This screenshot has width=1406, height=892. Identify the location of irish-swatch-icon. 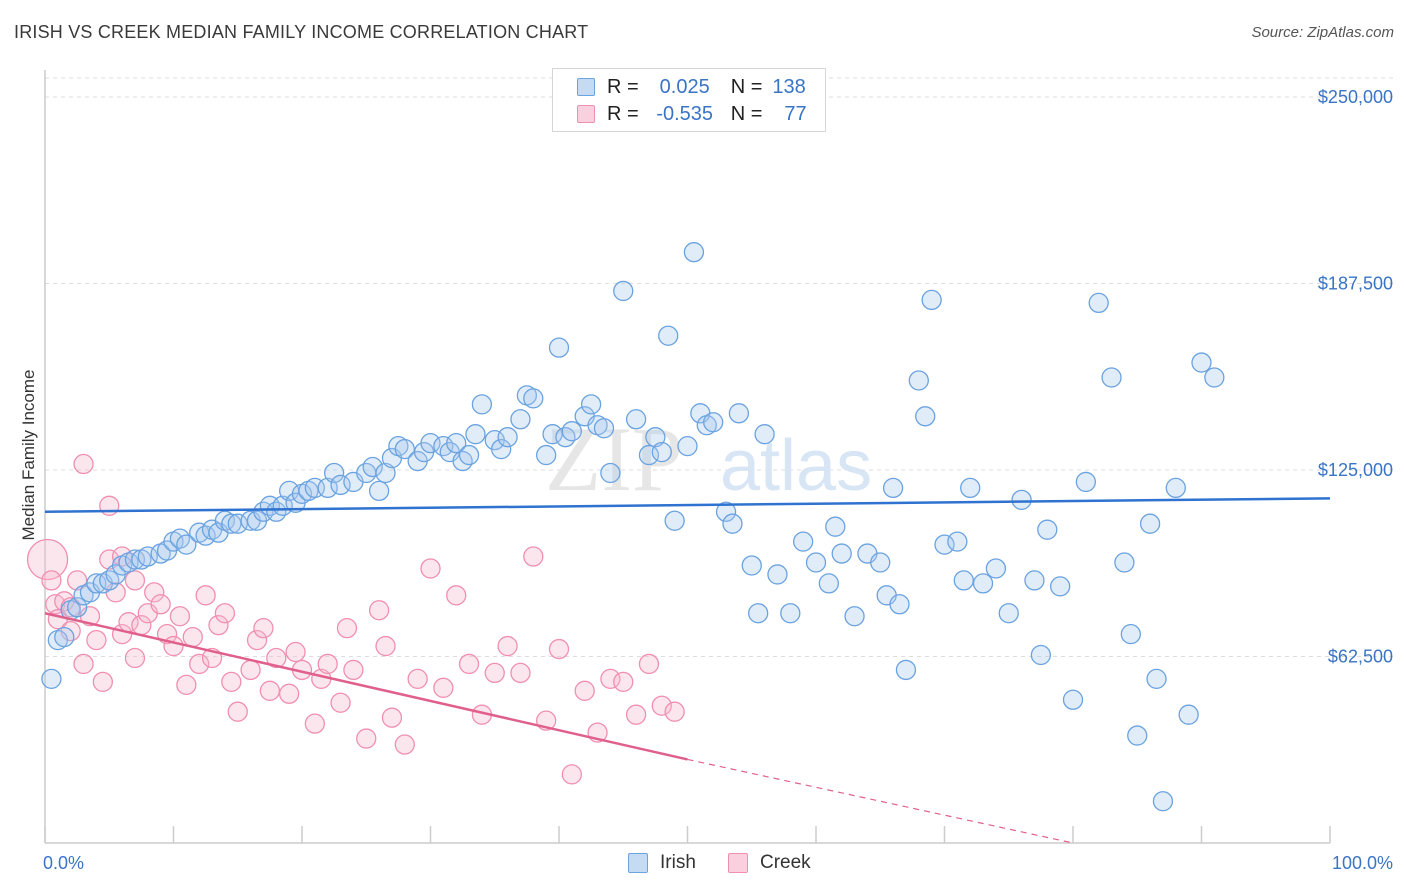
(586, 87).